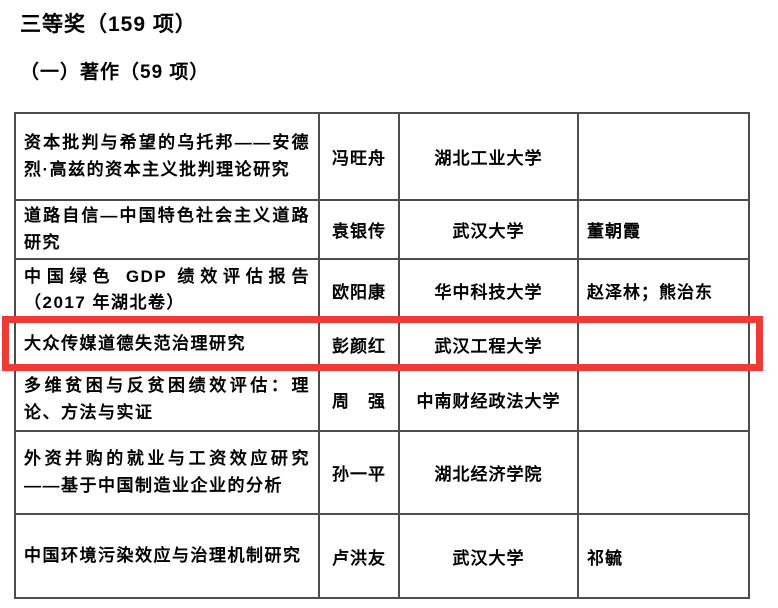 This screenshot has width=778, height=608. I want to click on cell-institution: 中南财经政法大学, so click(488, 399).